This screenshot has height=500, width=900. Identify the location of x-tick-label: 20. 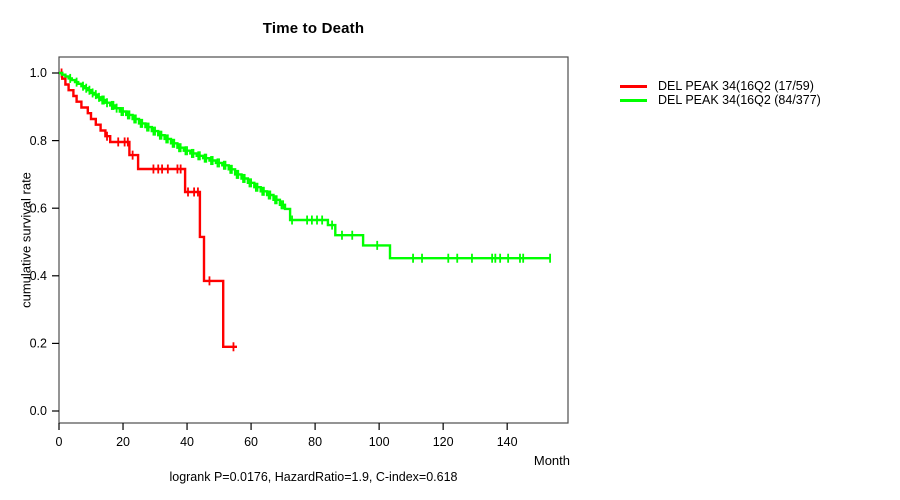
(123, 442).